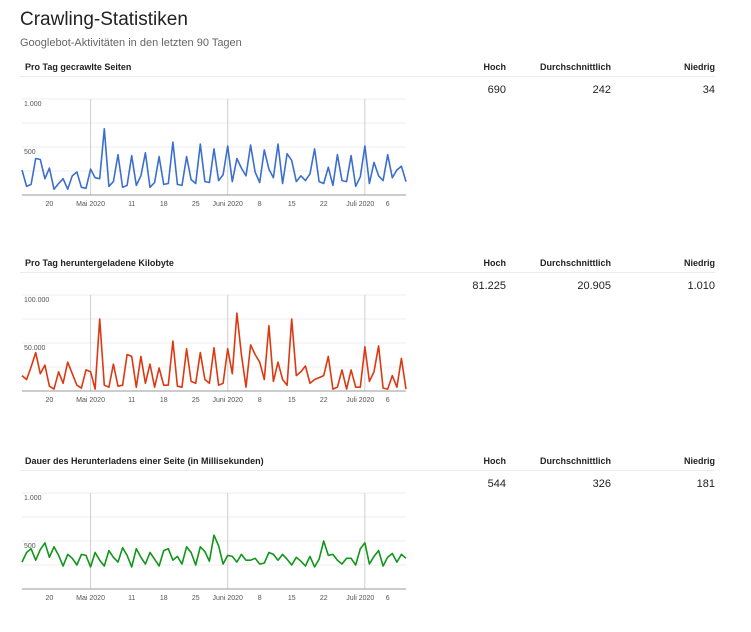 The image size is (751, 632). I want to click on y-tick-label: 50.000, so click(35, 348).